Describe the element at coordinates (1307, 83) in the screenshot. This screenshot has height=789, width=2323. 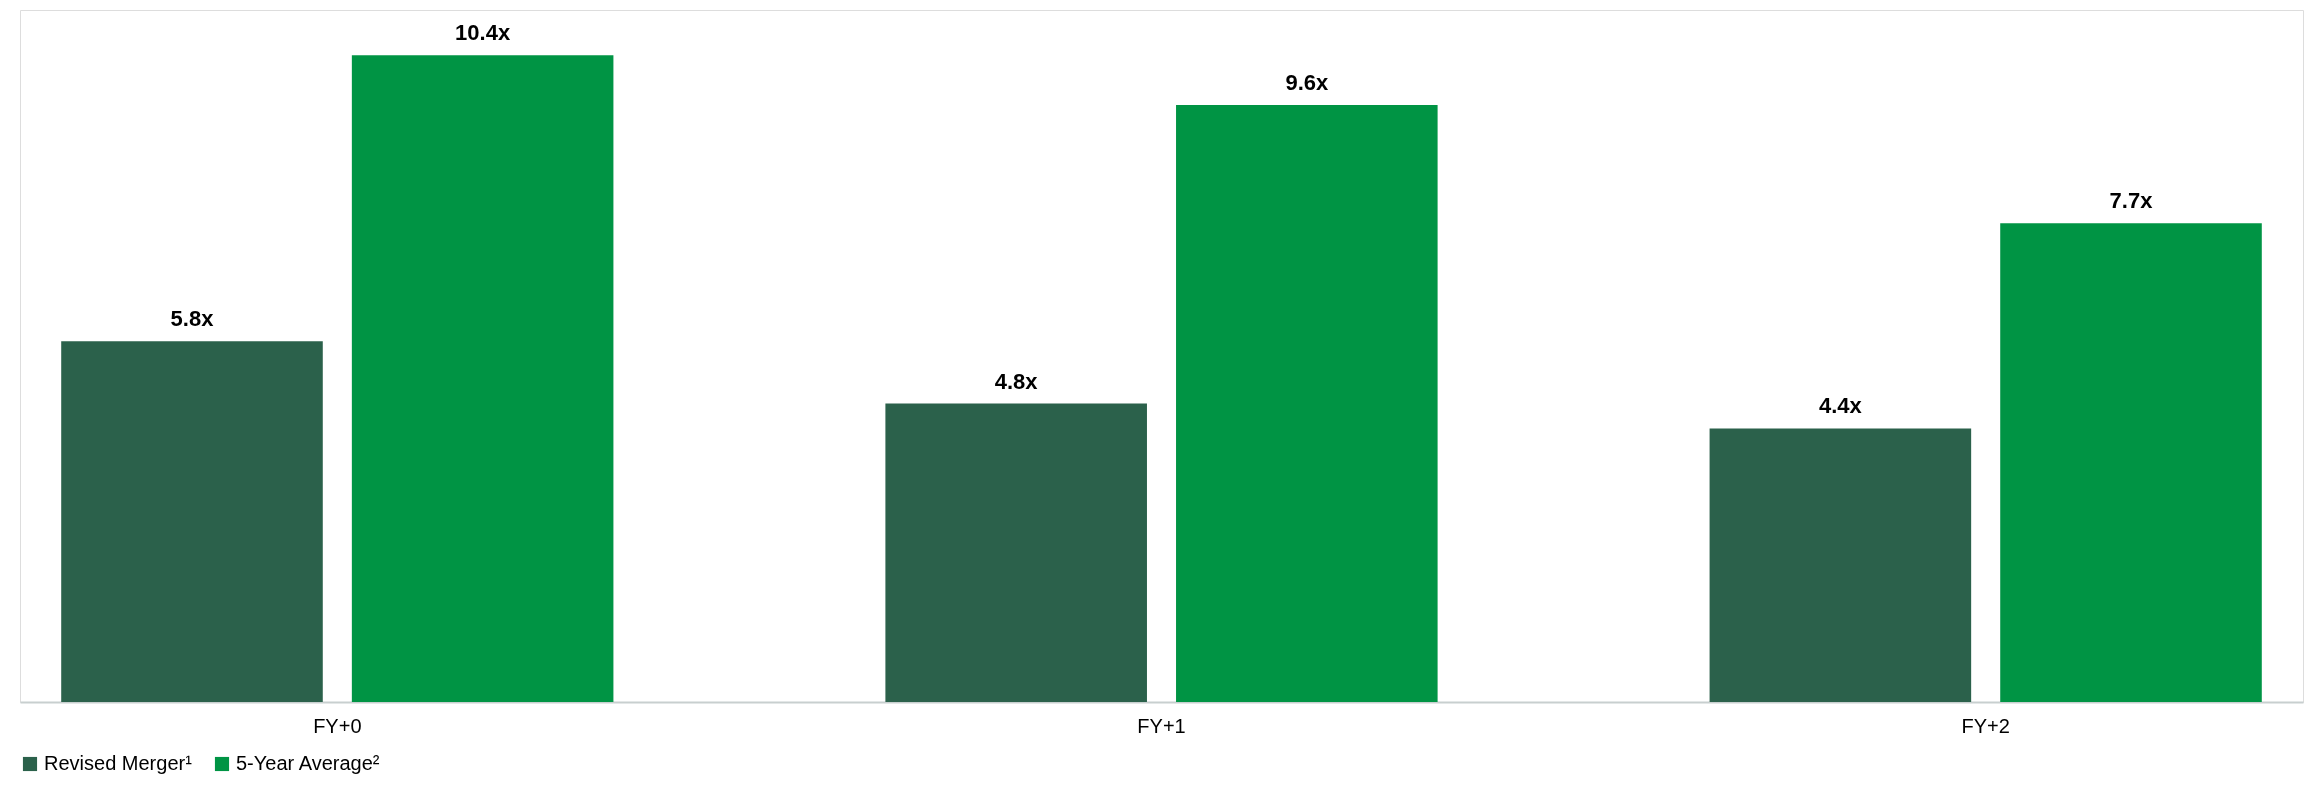
I see `data-label: 9.6x` at that location.